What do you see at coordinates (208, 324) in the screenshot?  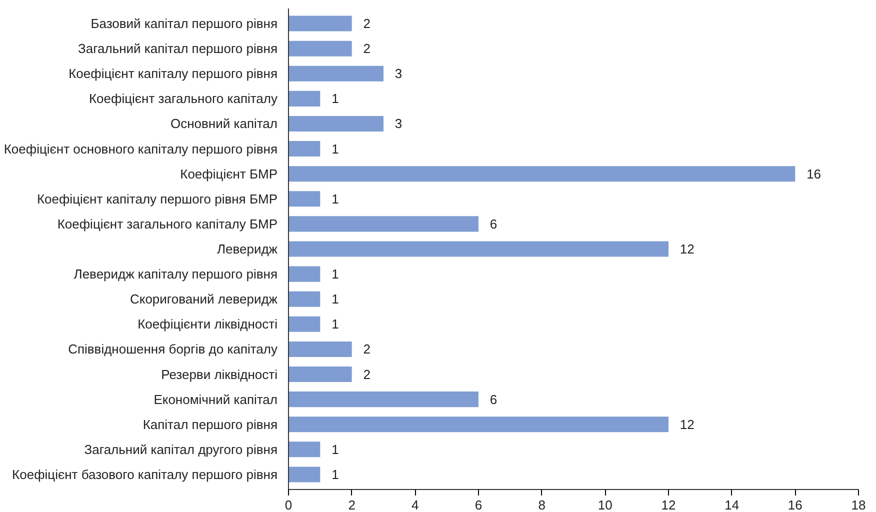 I see `y-tick-label: Коефіцієнти ліквідності` at bounding box center [208, 324].